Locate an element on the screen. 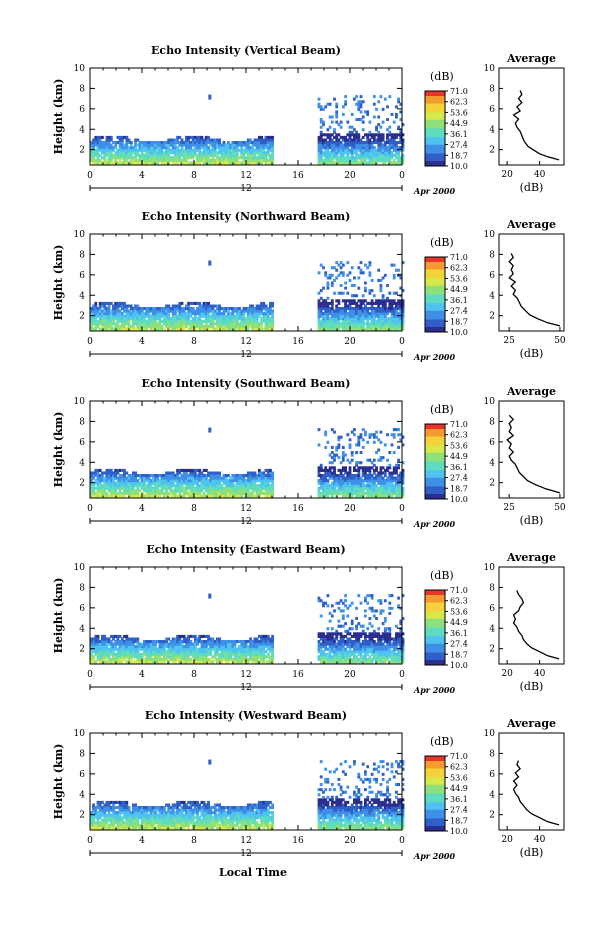  y-tick-label: 6 is located at coordinates (82, 443).